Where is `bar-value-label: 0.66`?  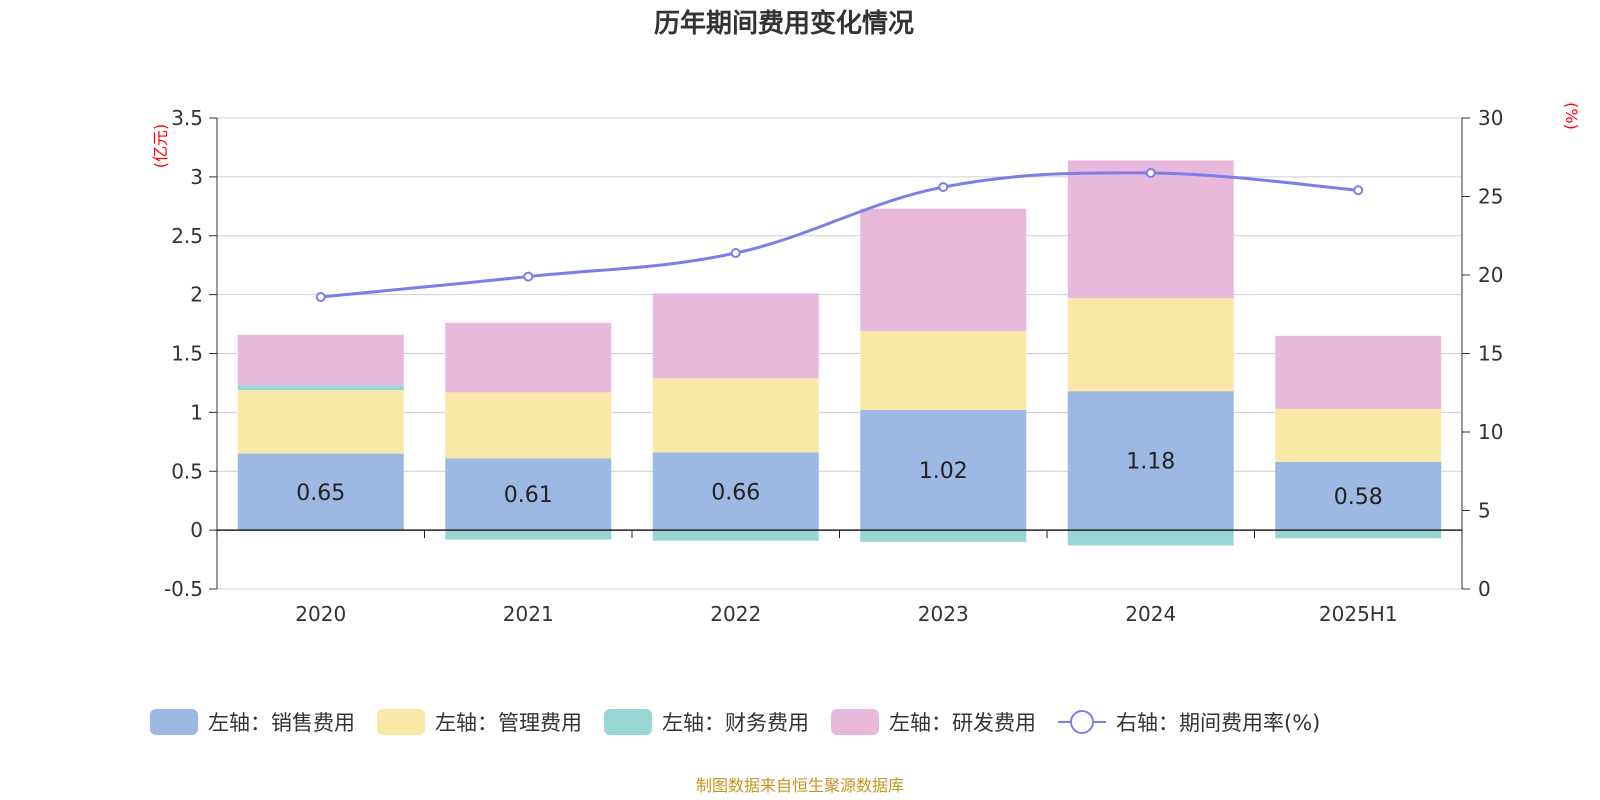 bar-value-label: 0.66 is located at coordinates (735, 492).